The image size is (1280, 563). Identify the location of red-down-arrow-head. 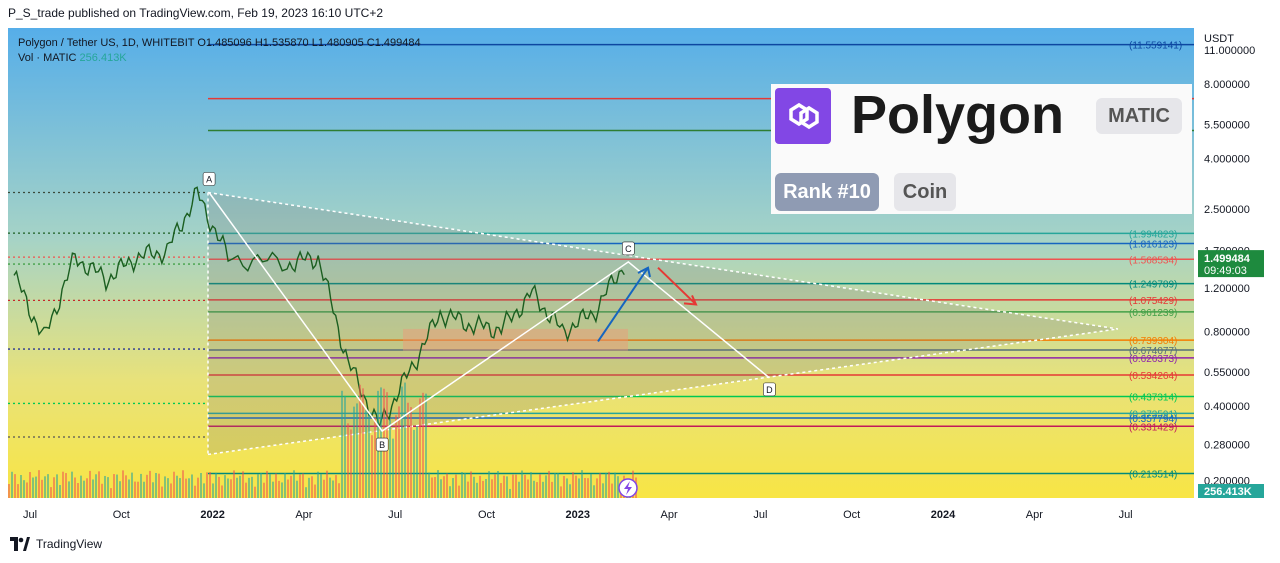
(690, 300).